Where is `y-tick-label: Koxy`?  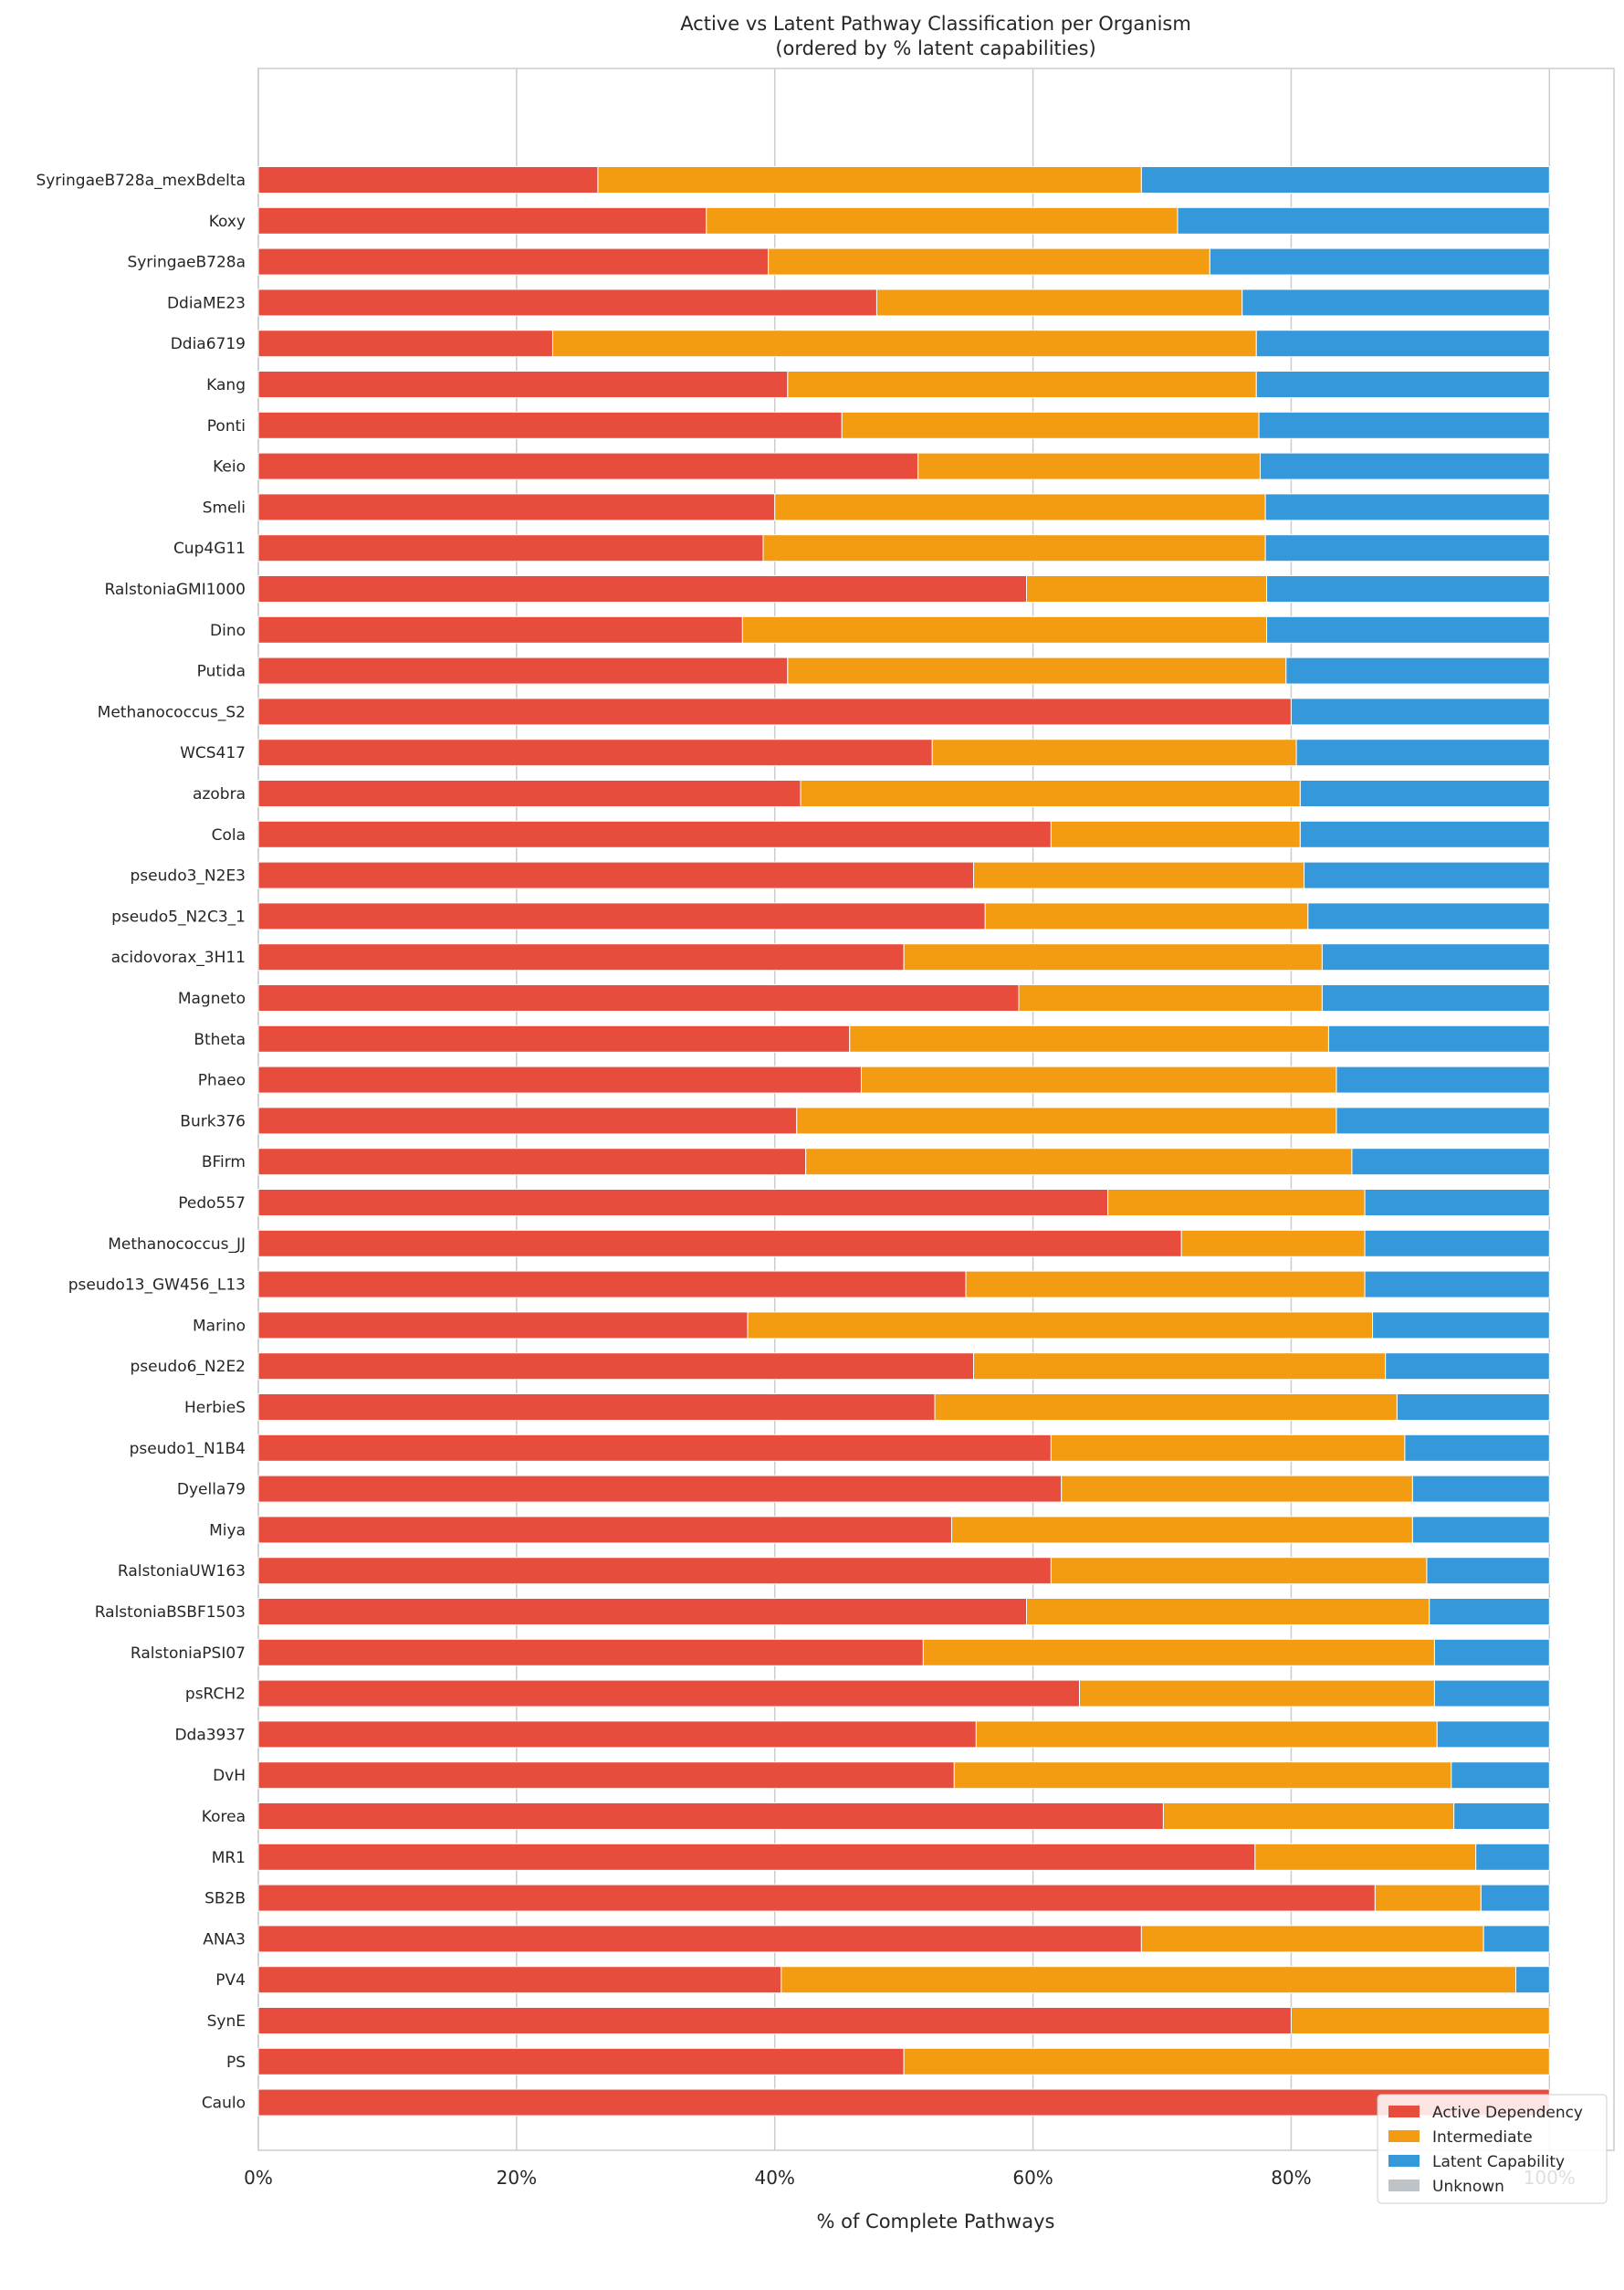 y-tick-label: Koxy is located at coordinates (227, 222).